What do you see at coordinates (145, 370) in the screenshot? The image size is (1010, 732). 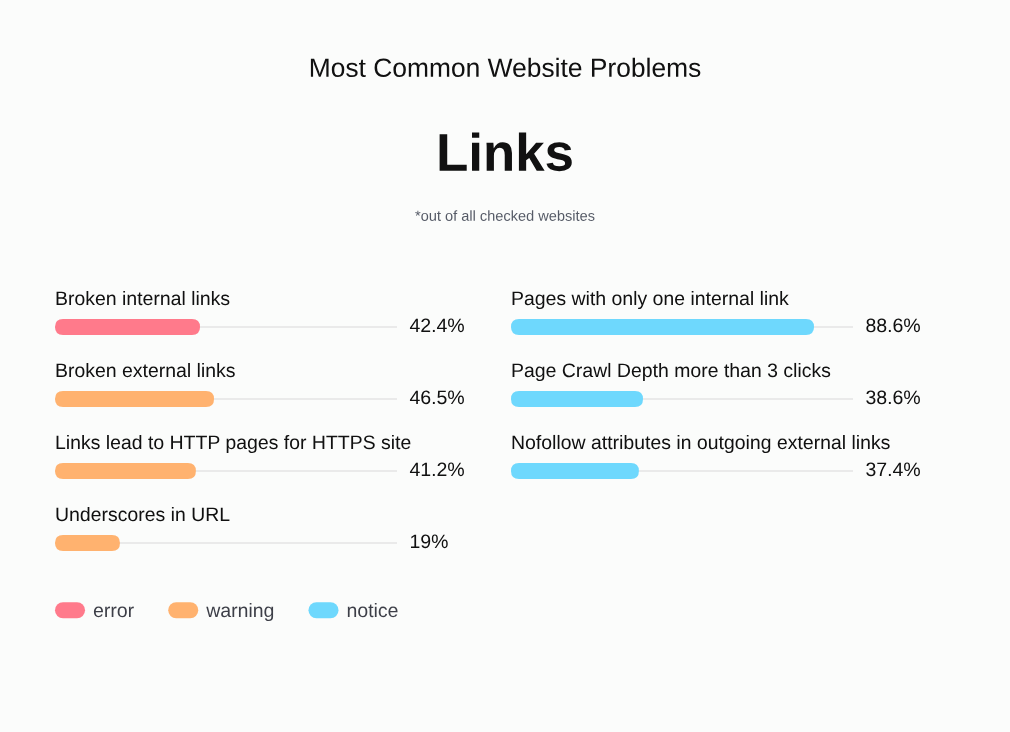 I see `y-tick-label: Broken external links` at bounding box center [145, 370].